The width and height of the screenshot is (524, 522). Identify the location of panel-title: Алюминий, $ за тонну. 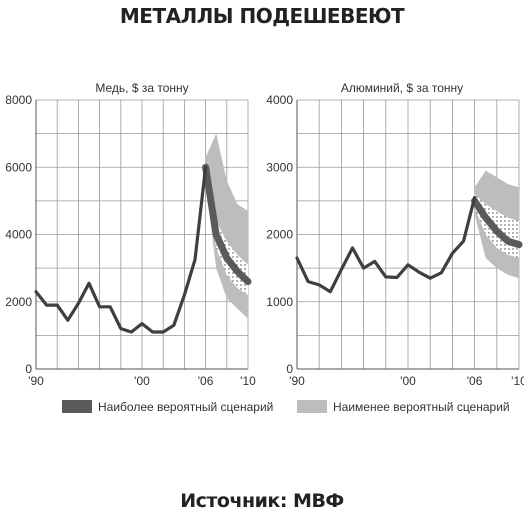
(402, 88).